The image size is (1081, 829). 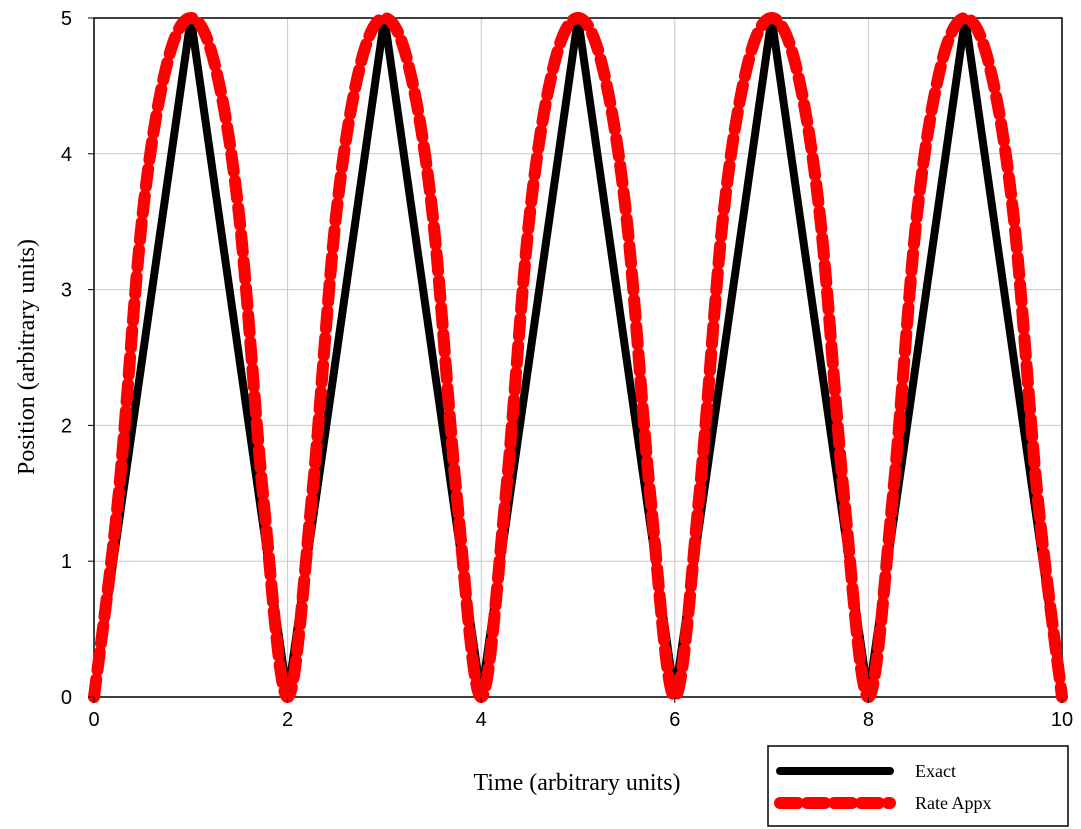 I want to click on x-tick-label: 0, so click(x=93, y=720).